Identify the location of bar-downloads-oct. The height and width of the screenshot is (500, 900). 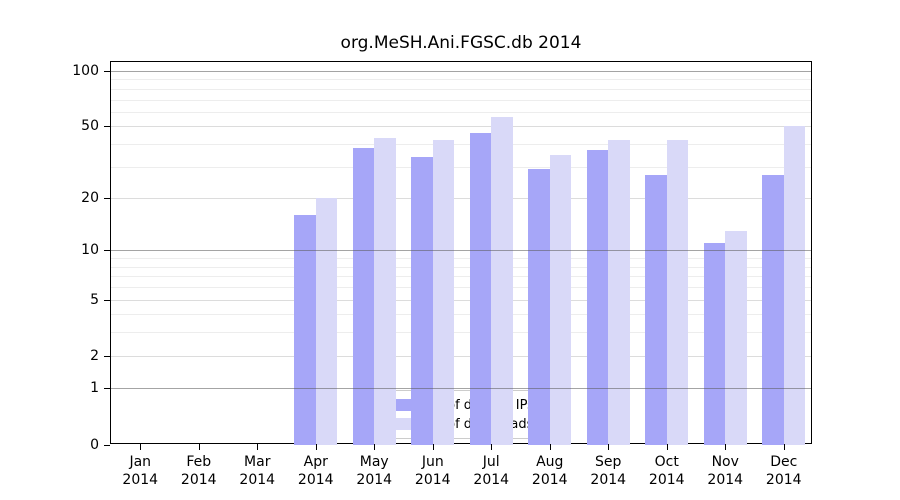
(677, 292).